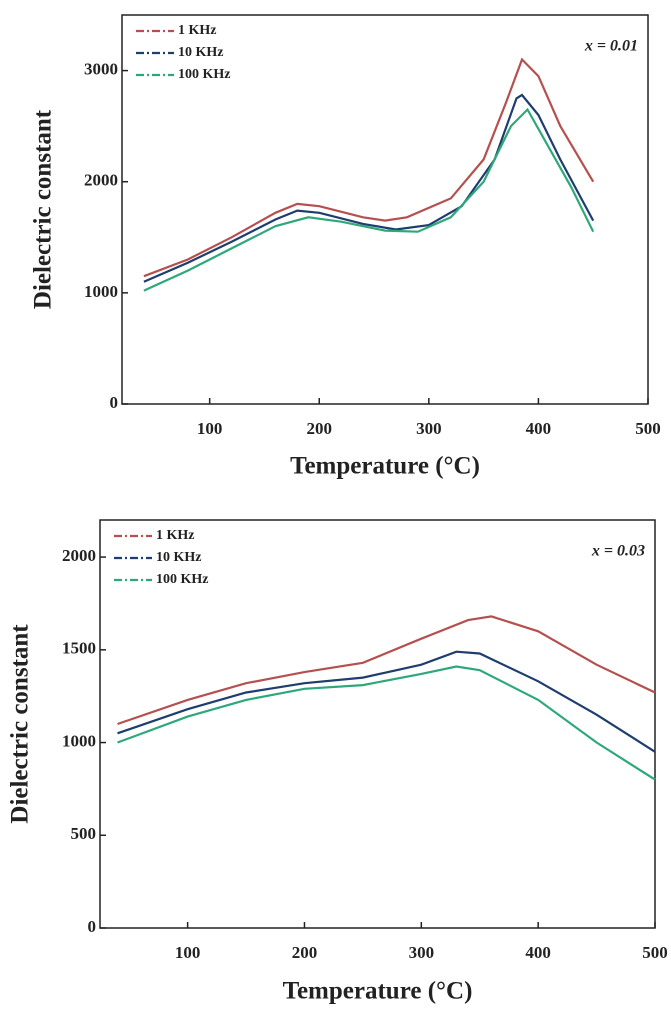 The image size is (671, 1011). Describe the element at coordinates (84, 833) in the screenshot. I see `y-tick-label: 500` at that location.